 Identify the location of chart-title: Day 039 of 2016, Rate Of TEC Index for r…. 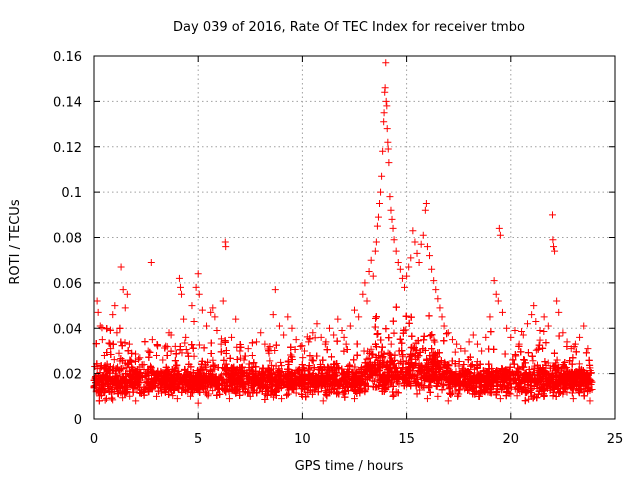
(349, 27).